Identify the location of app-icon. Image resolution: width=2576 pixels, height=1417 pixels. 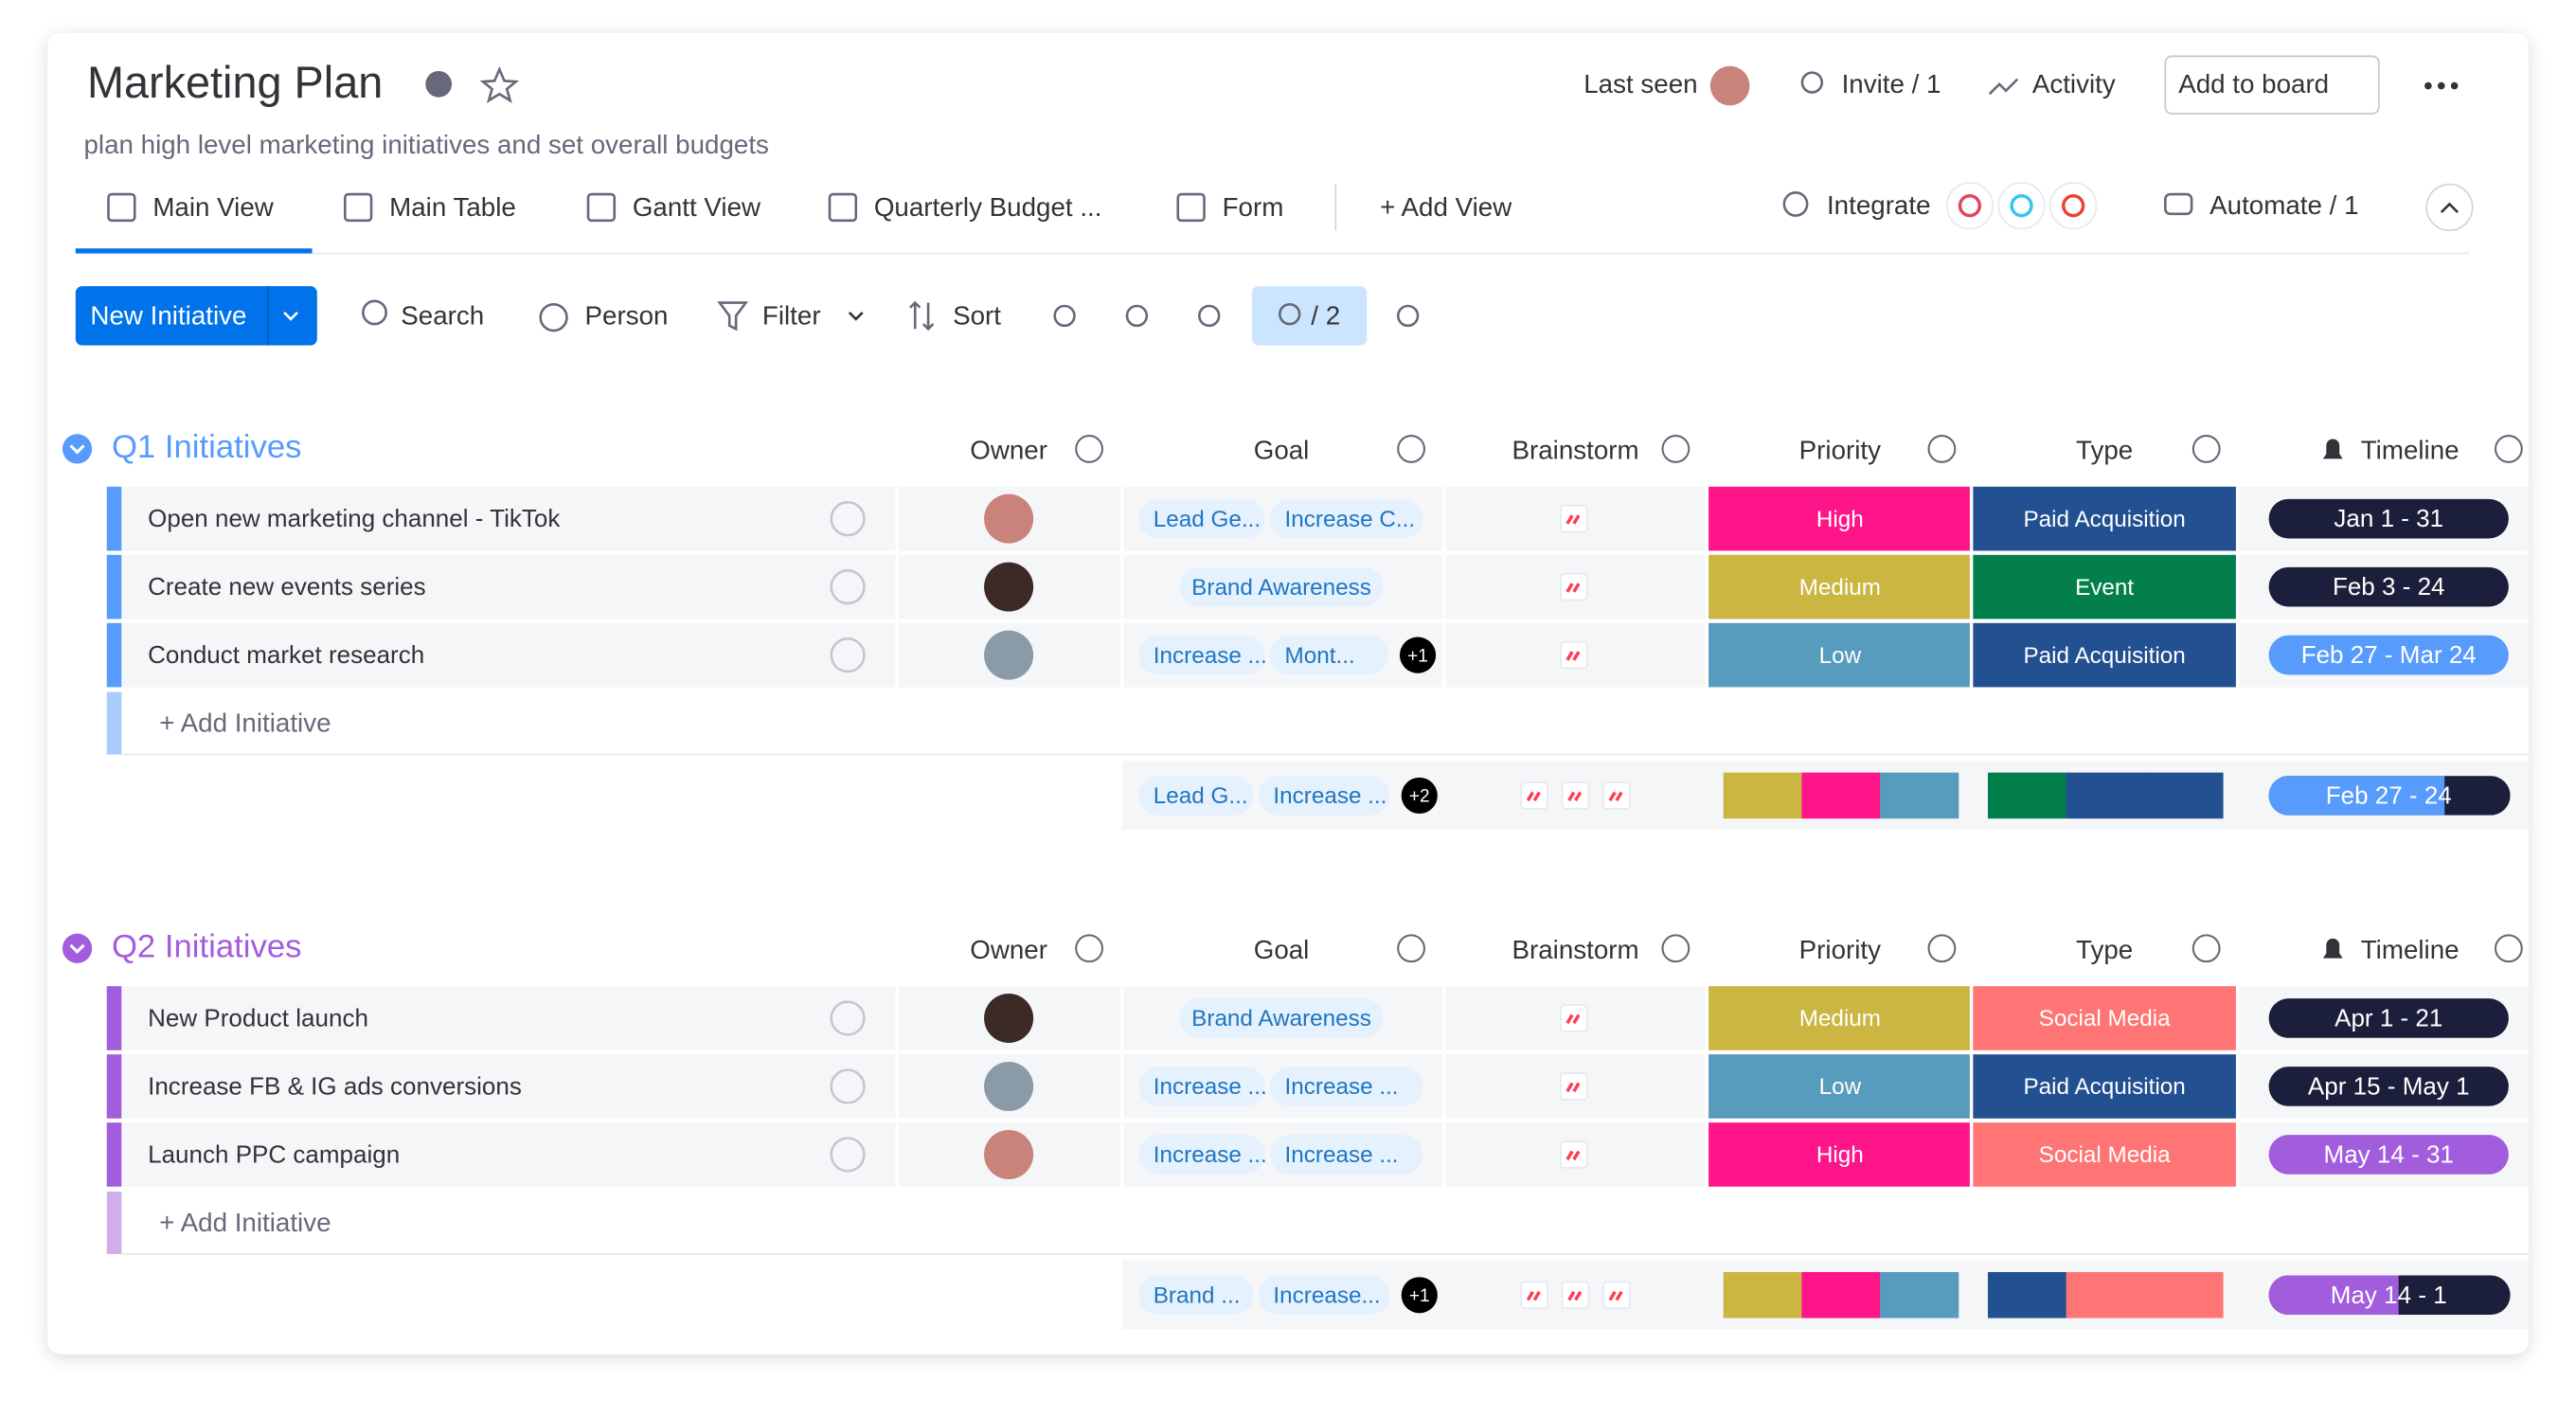
(2073, 206).